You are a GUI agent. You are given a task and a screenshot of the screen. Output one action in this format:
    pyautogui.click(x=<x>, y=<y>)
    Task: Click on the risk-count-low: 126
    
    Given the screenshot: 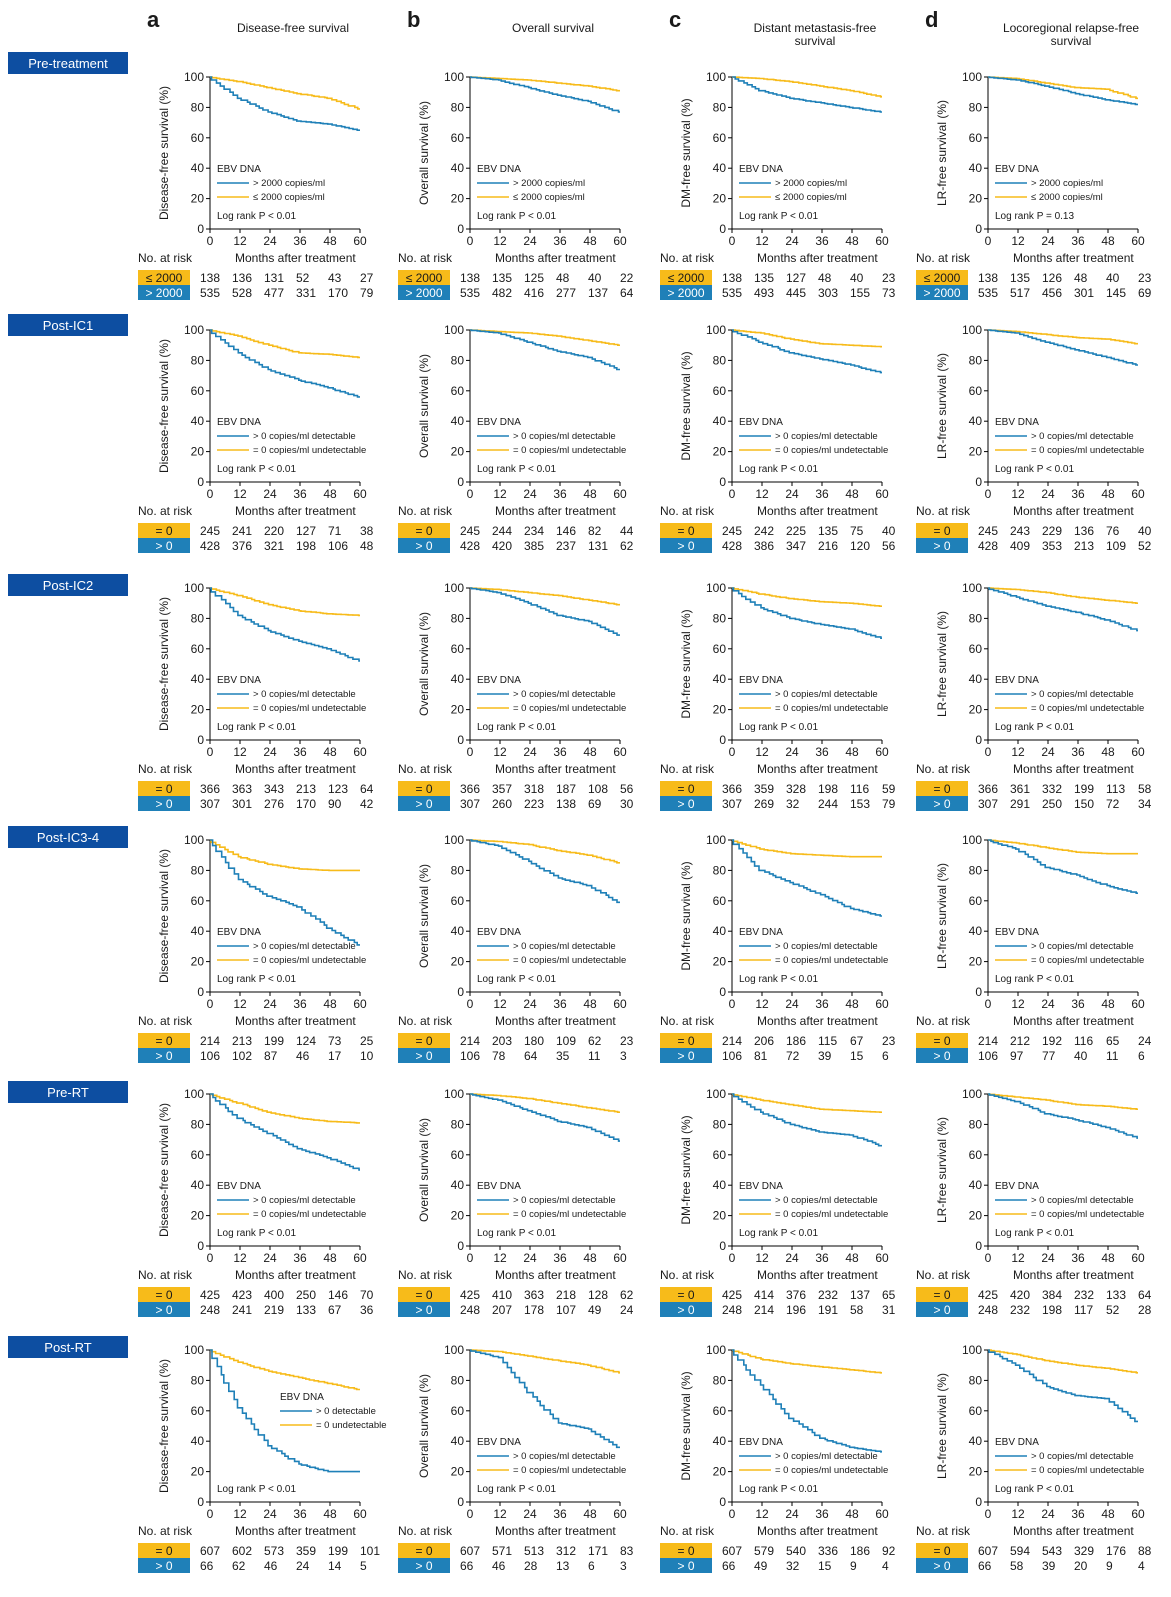 What is the action you would take?
    pyautogui.click(x=1052, y=278)
    